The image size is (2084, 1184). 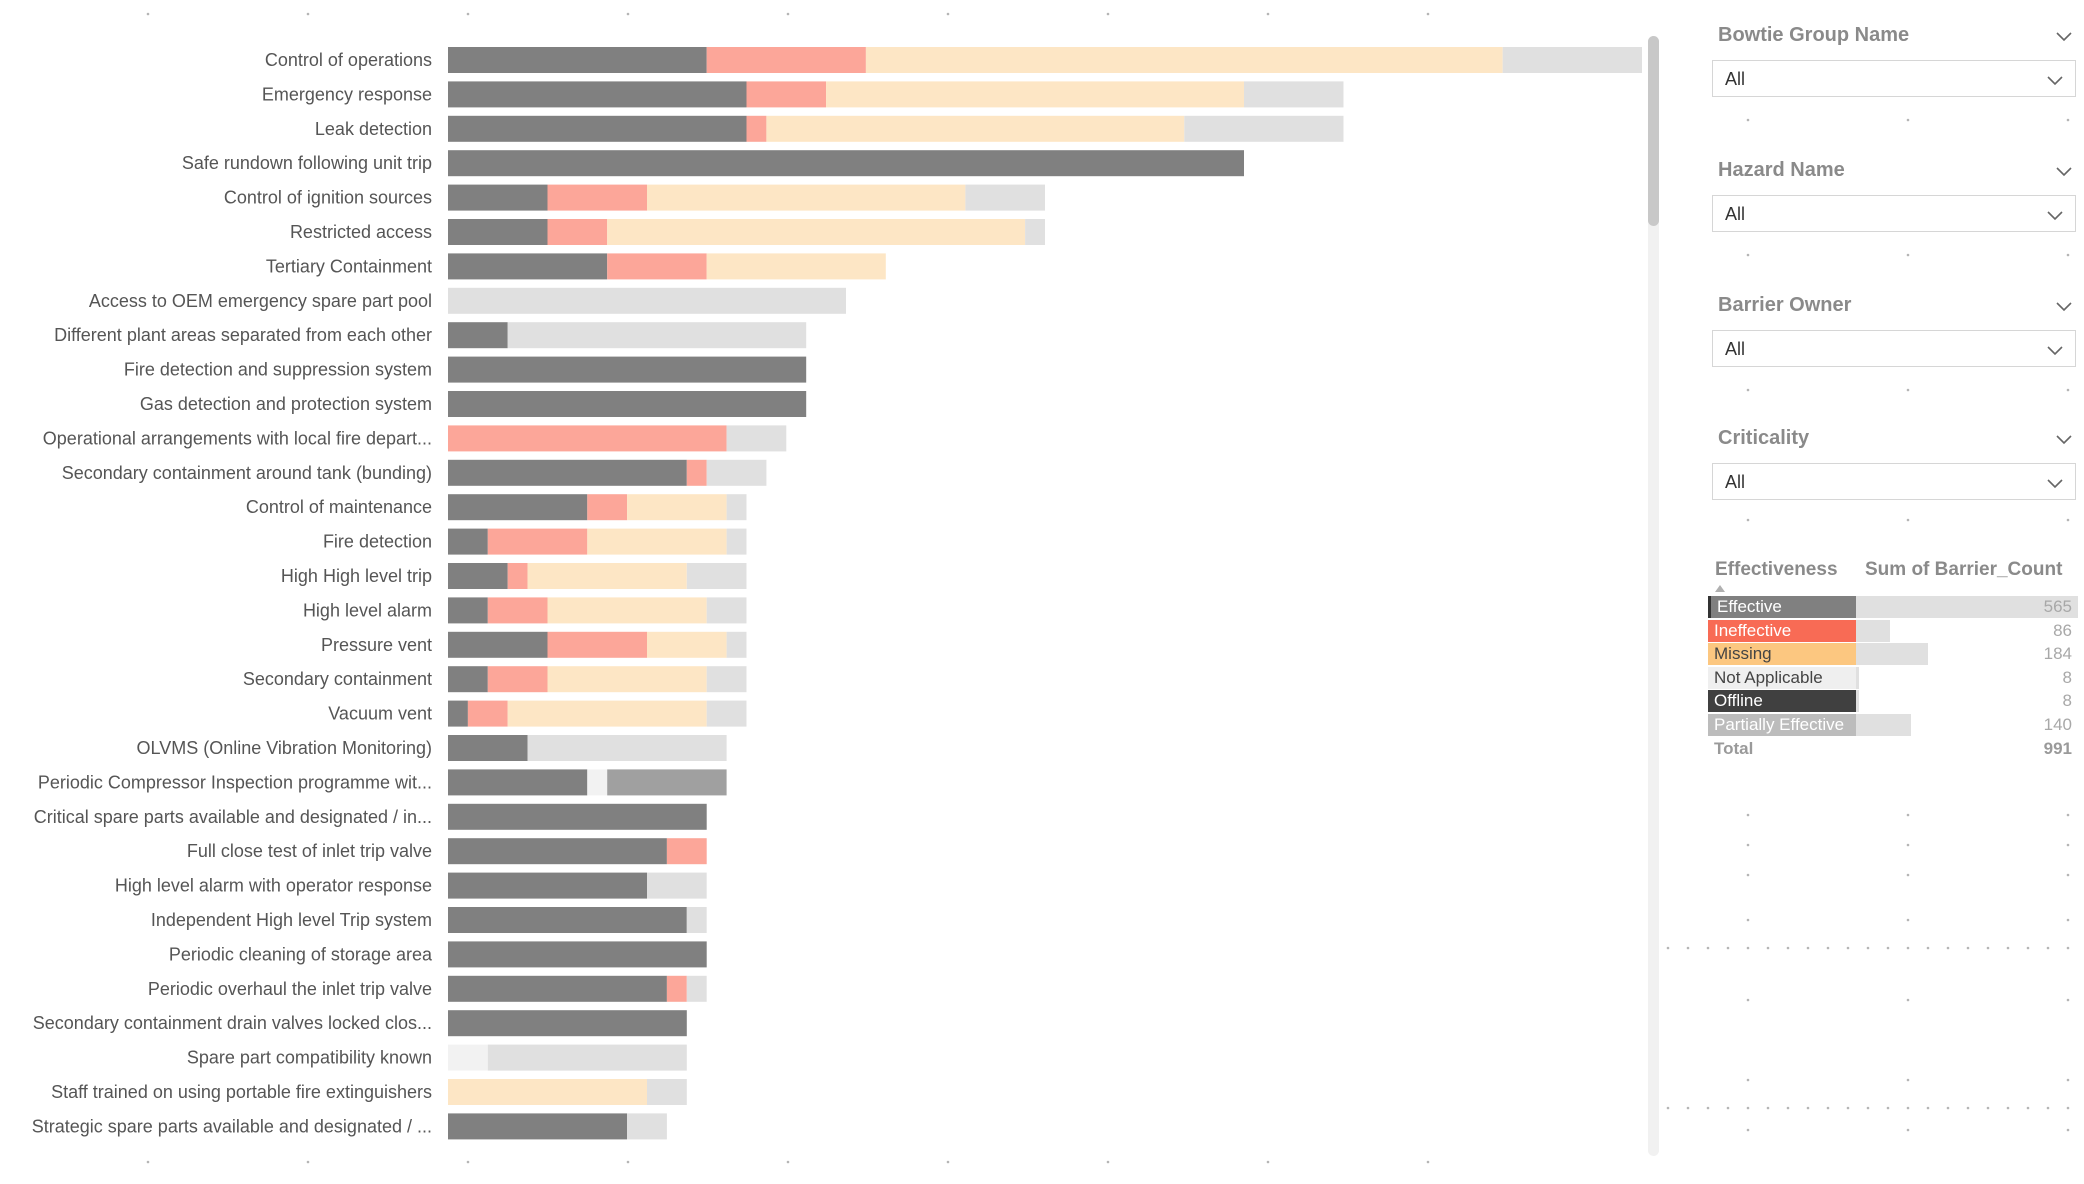 What do you see at coordinates (667, 782) in the screenshot?
I see `bar-segment-offline` at bounding box center [667, 782].